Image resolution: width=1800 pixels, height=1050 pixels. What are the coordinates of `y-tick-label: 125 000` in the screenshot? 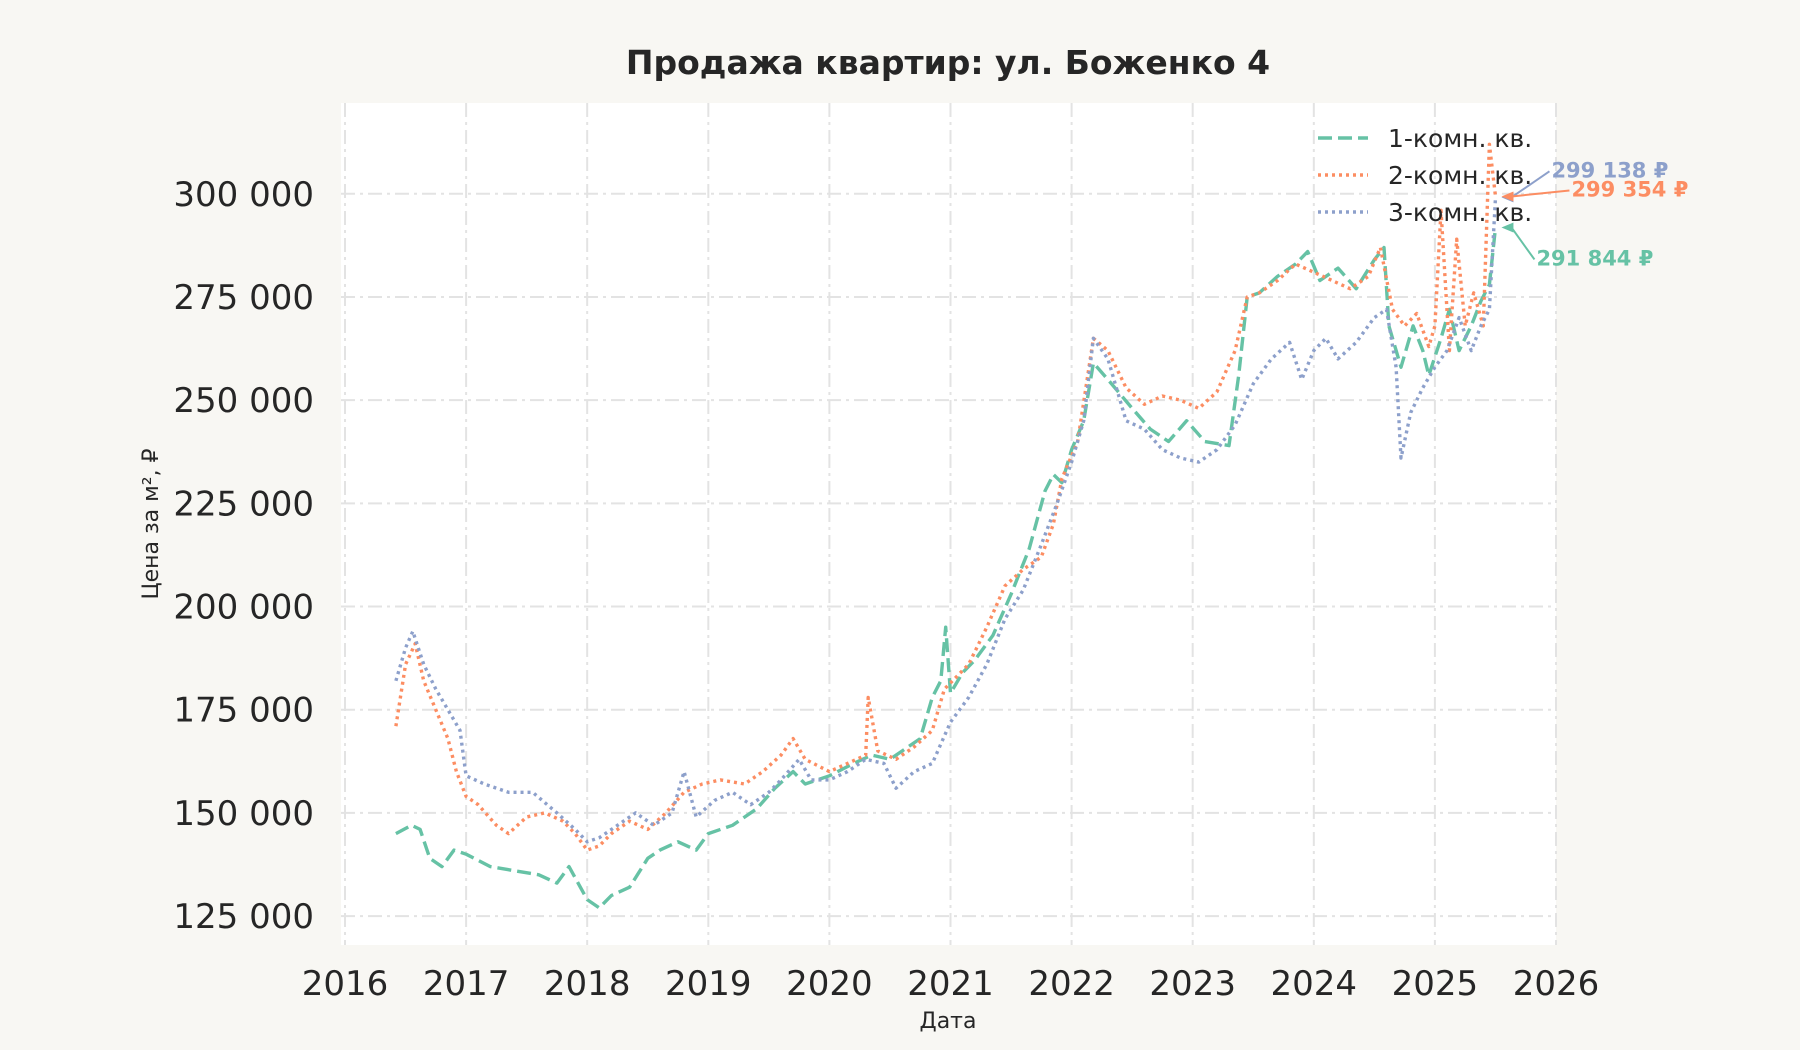 It's located at (243, 917).